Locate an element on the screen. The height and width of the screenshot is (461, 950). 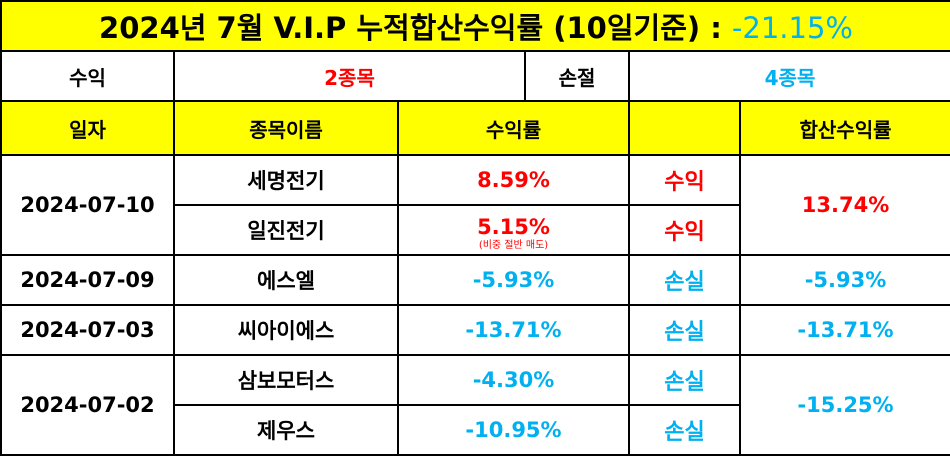
title-text: 2024년 7월 V.I.P 누적합산수익률 (10일기준) : is located at coordinates (415, 28).